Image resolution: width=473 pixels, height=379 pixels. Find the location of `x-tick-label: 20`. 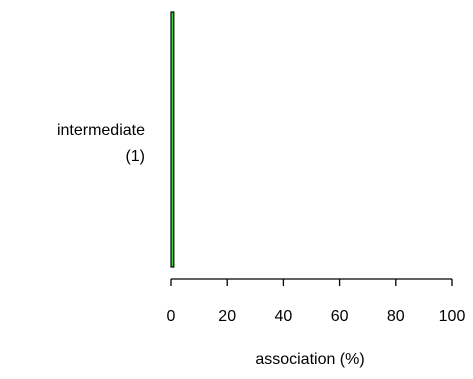

x-tick-label: 20 is located at coordinates (227, 316).